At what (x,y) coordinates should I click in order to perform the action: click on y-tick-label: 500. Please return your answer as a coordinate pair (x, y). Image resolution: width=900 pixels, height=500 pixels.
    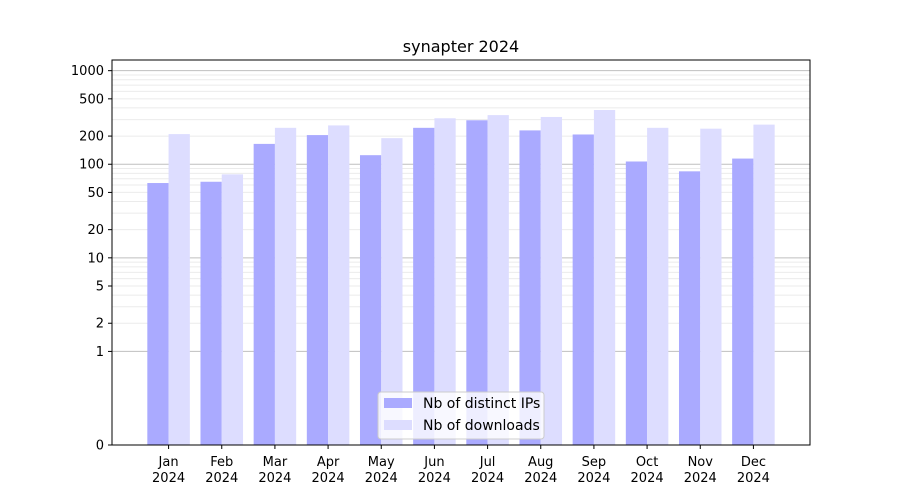
    Looking at the image, I should click on (91, 99).